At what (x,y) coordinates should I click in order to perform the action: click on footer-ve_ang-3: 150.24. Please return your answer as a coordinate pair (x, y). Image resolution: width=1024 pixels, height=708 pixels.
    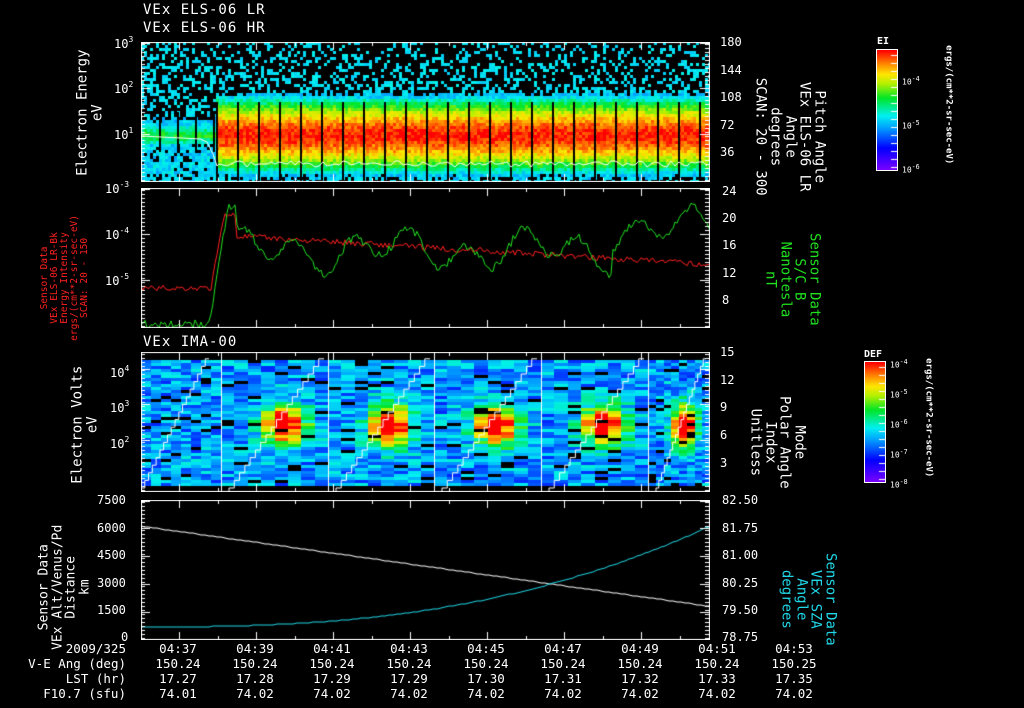
    Looking at the image, I should click on (409, 663).